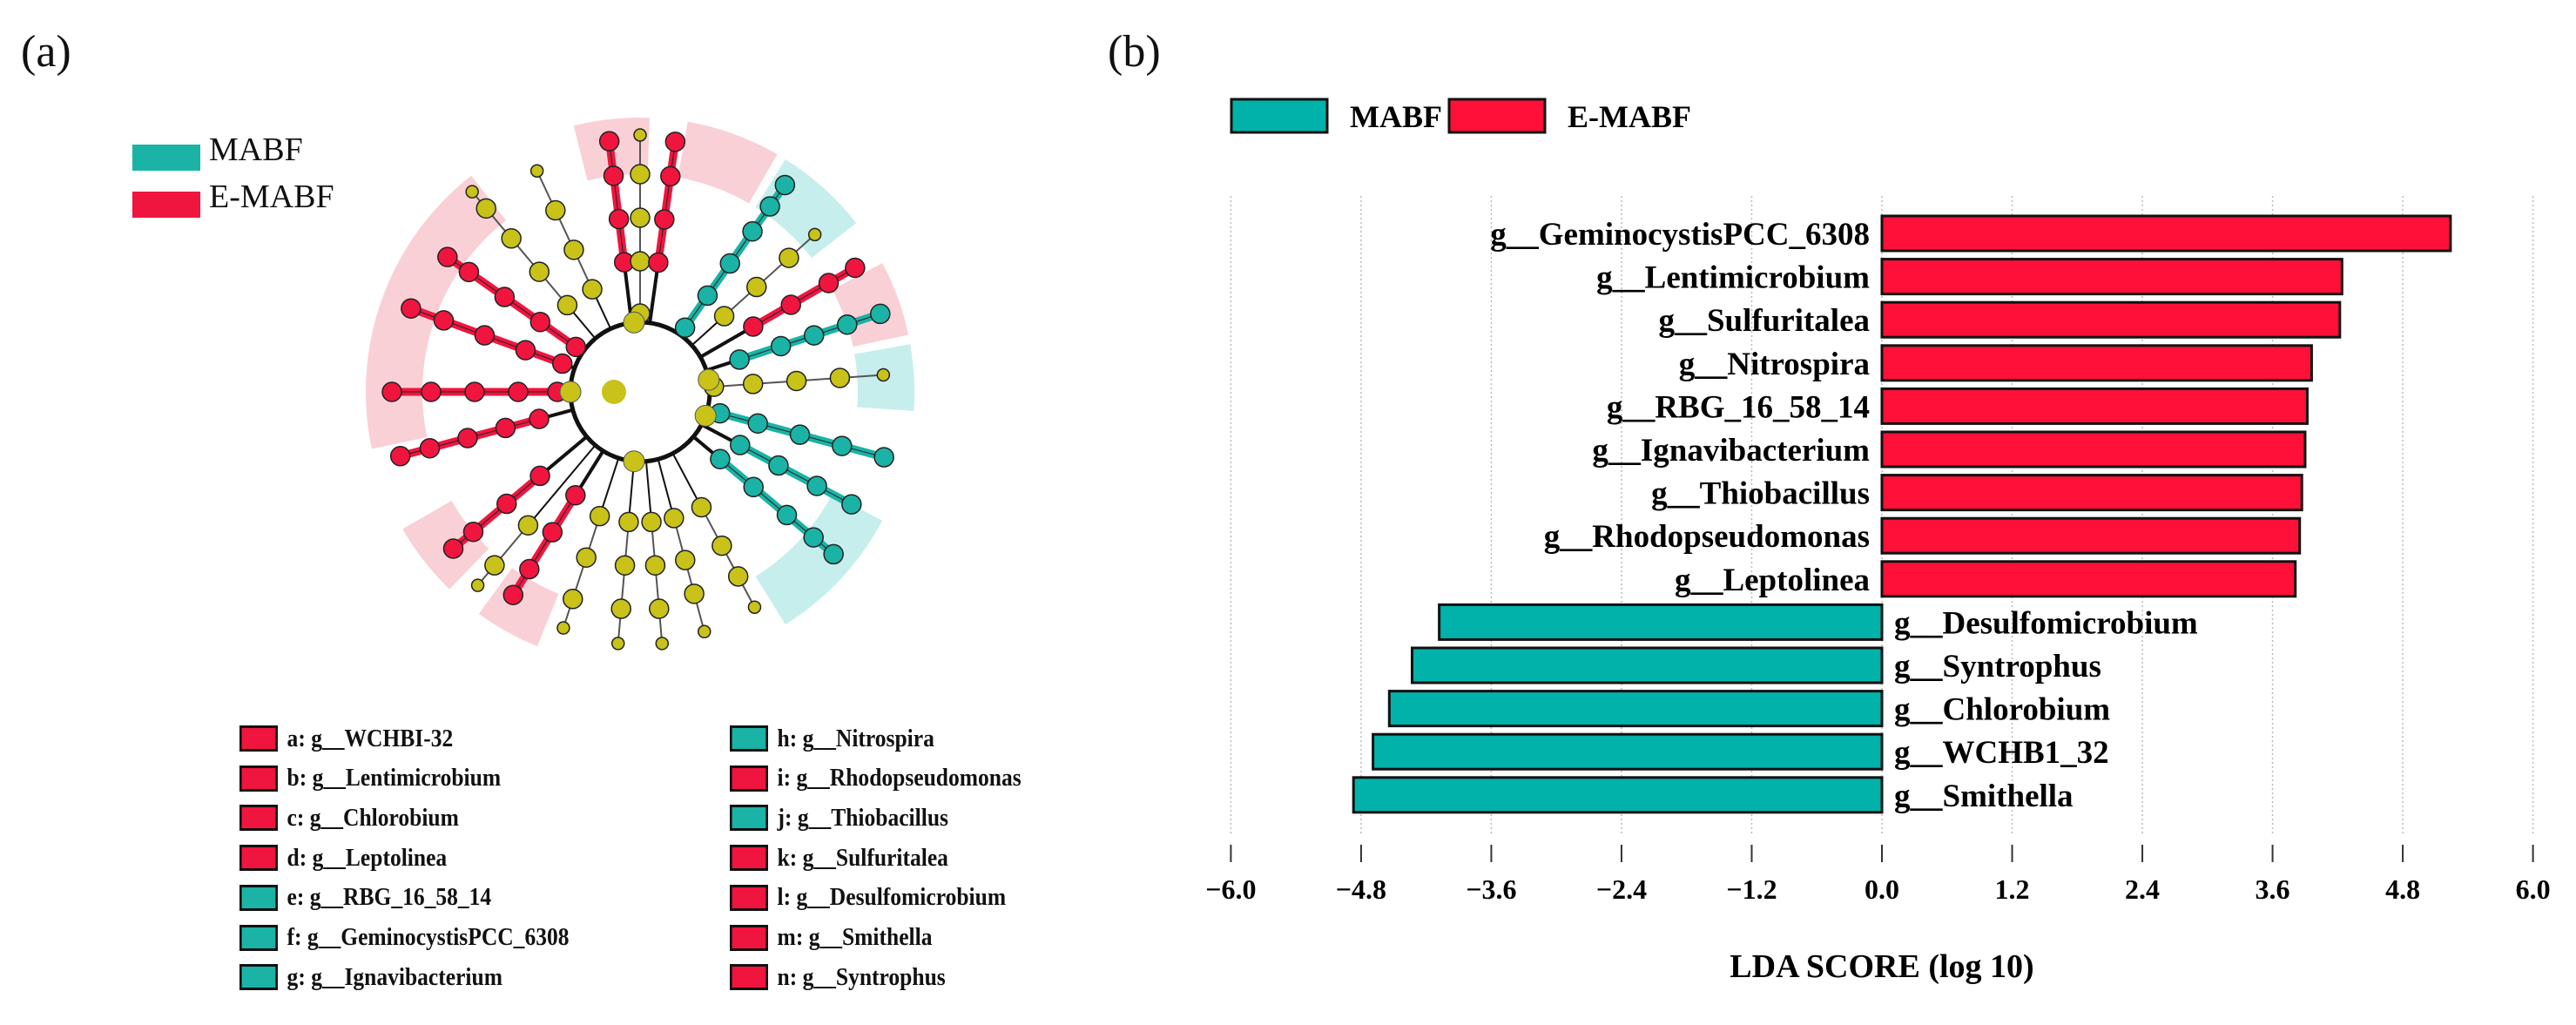 This screenshot has width=2576, height=1025. What do you see at coordinates (832, 738) in the screenshot?
I see `taxa-legend-item: h: g__Nitrospira` at bounding box center [832, 738].